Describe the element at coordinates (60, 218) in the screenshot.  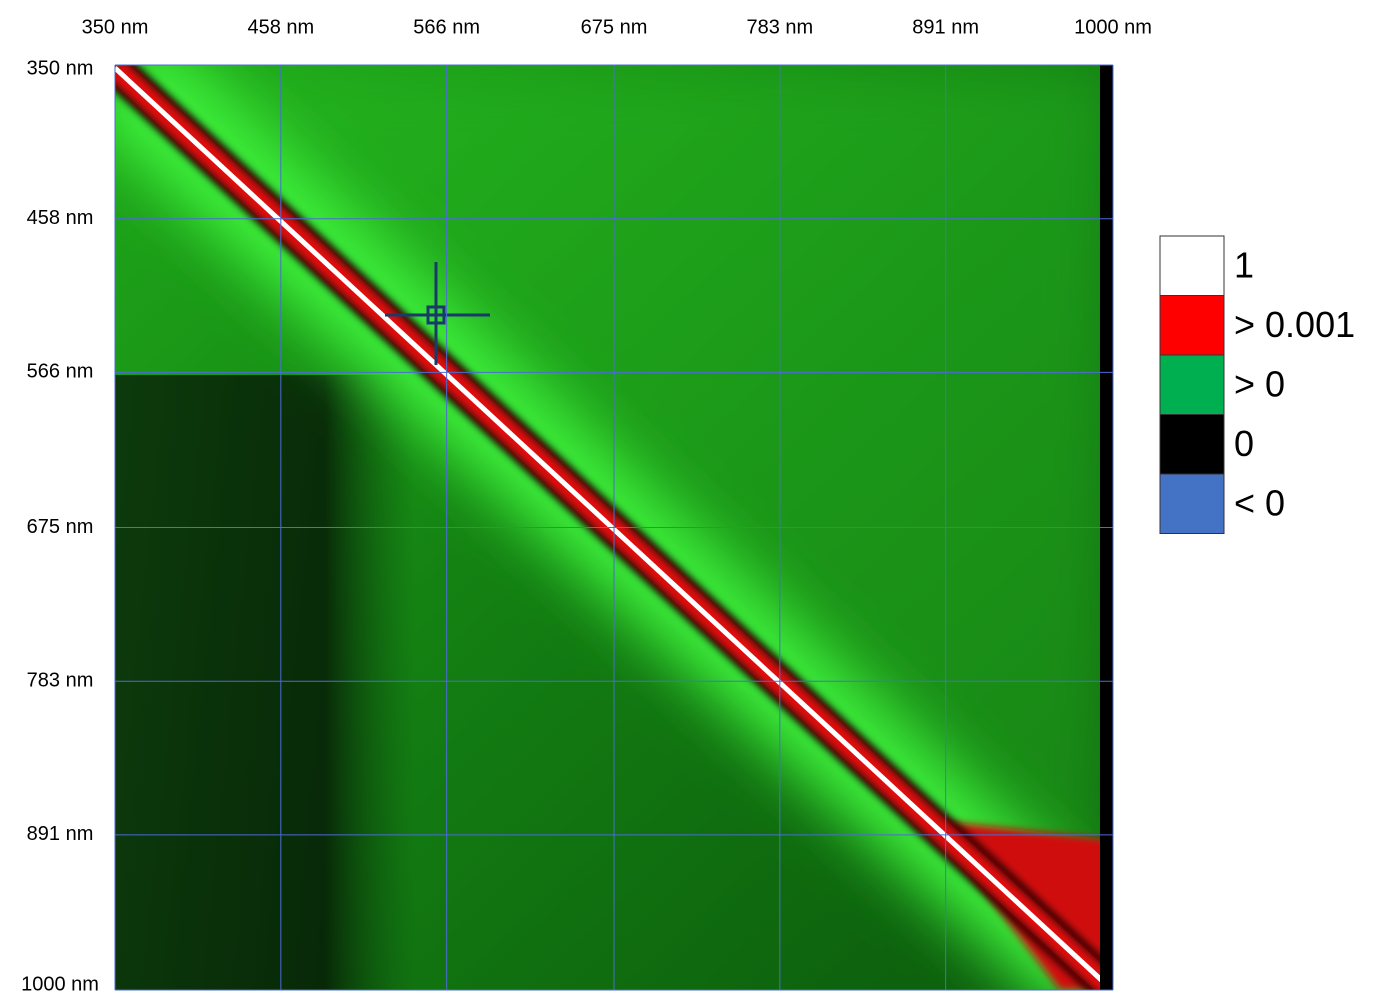
I see `y-tick-label: 458 nm` at that location.